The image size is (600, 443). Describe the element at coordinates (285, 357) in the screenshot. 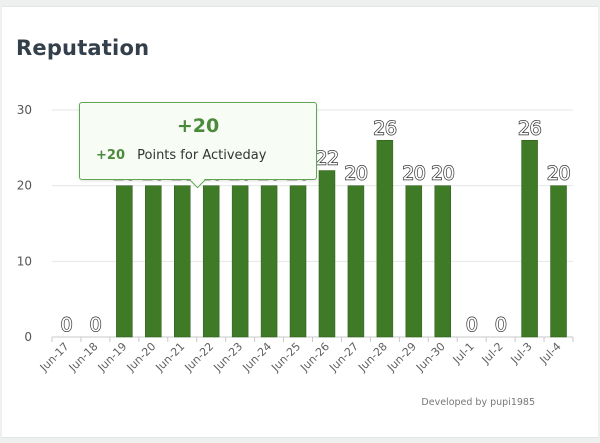

I see `x-tick-label: Jun-25` at that location.